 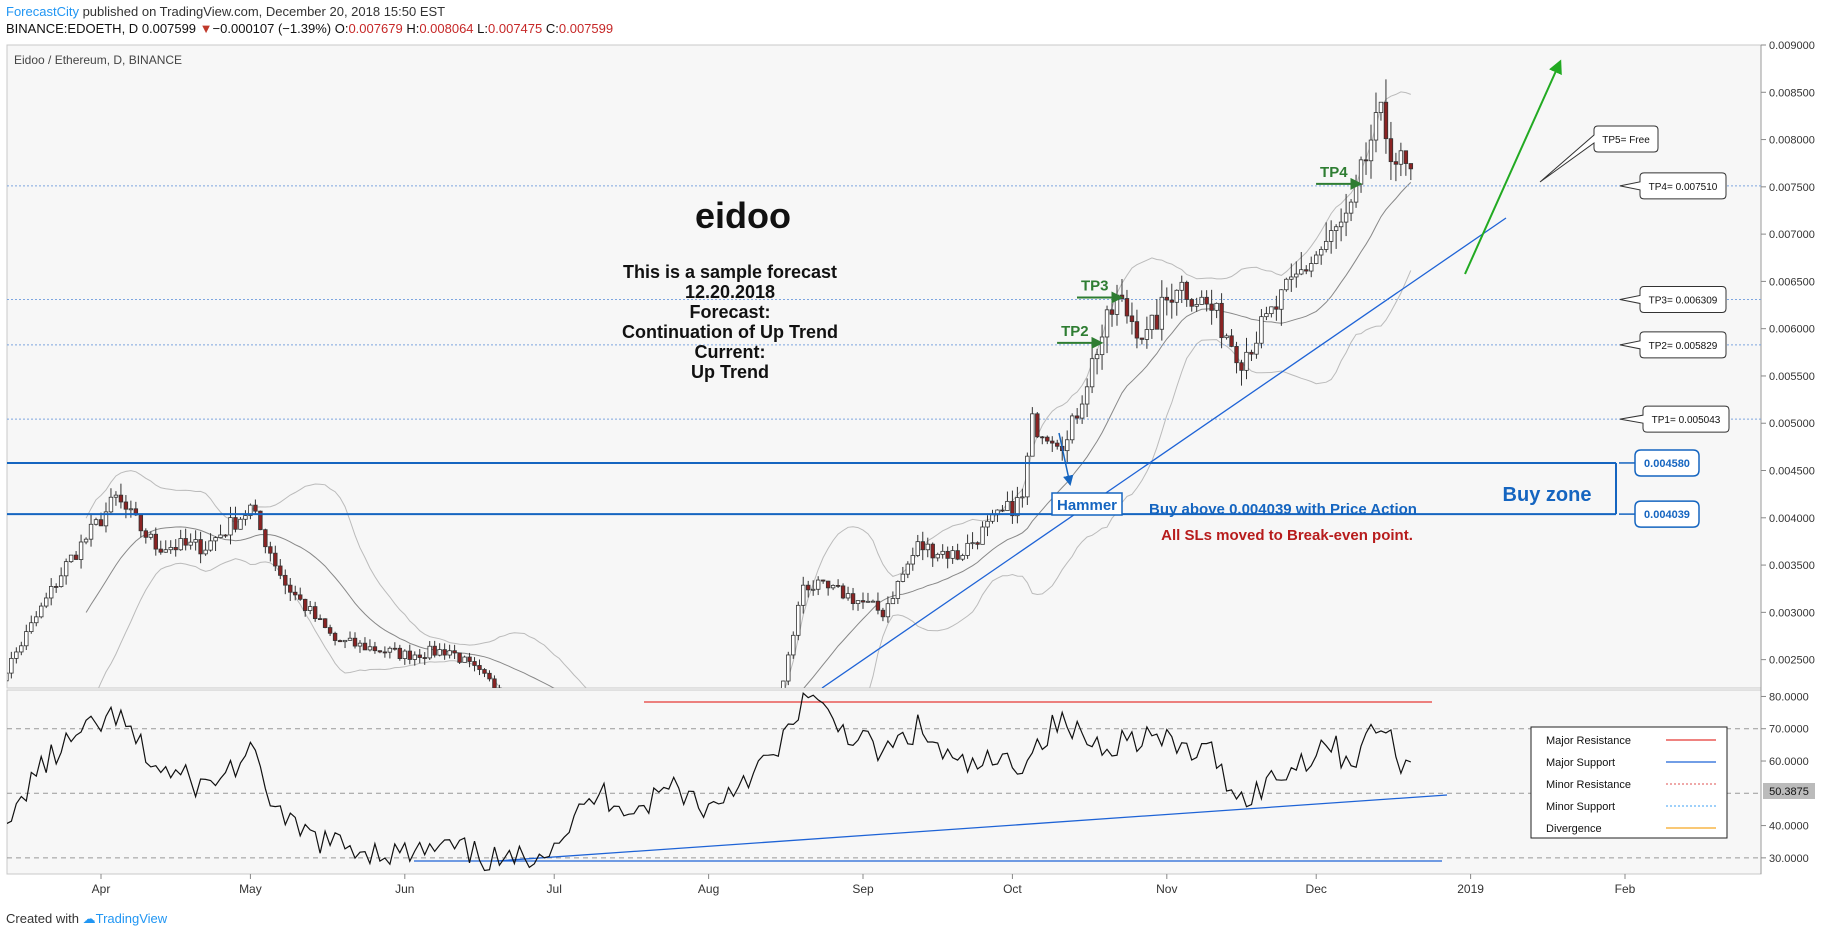 What do you see at coordinates (1075, 331) in the screenshot?
I see `target-label: TP2` at bounding box center [1075, 331].